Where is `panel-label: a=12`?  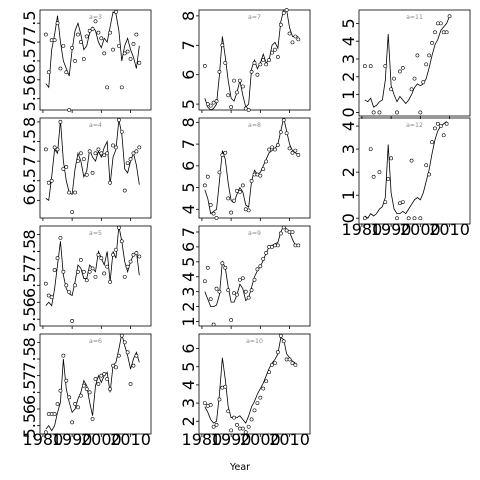 panel-label: a=12 is located at coordinates (414, 125).